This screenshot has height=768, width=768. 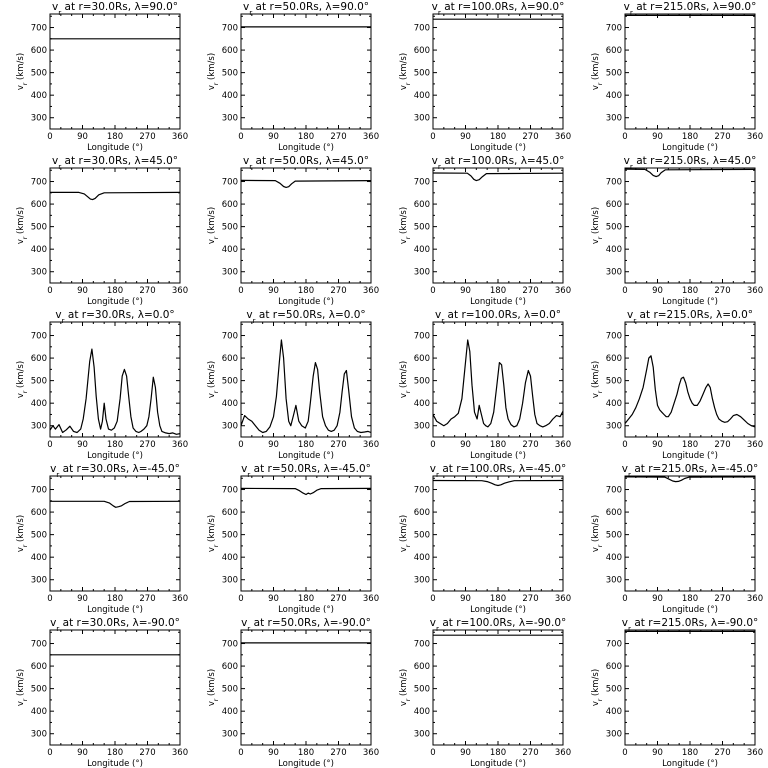 I want to click on panel-title: vr at r=100.0Rs, λ=-90.0°, so click(x=498, y=625).